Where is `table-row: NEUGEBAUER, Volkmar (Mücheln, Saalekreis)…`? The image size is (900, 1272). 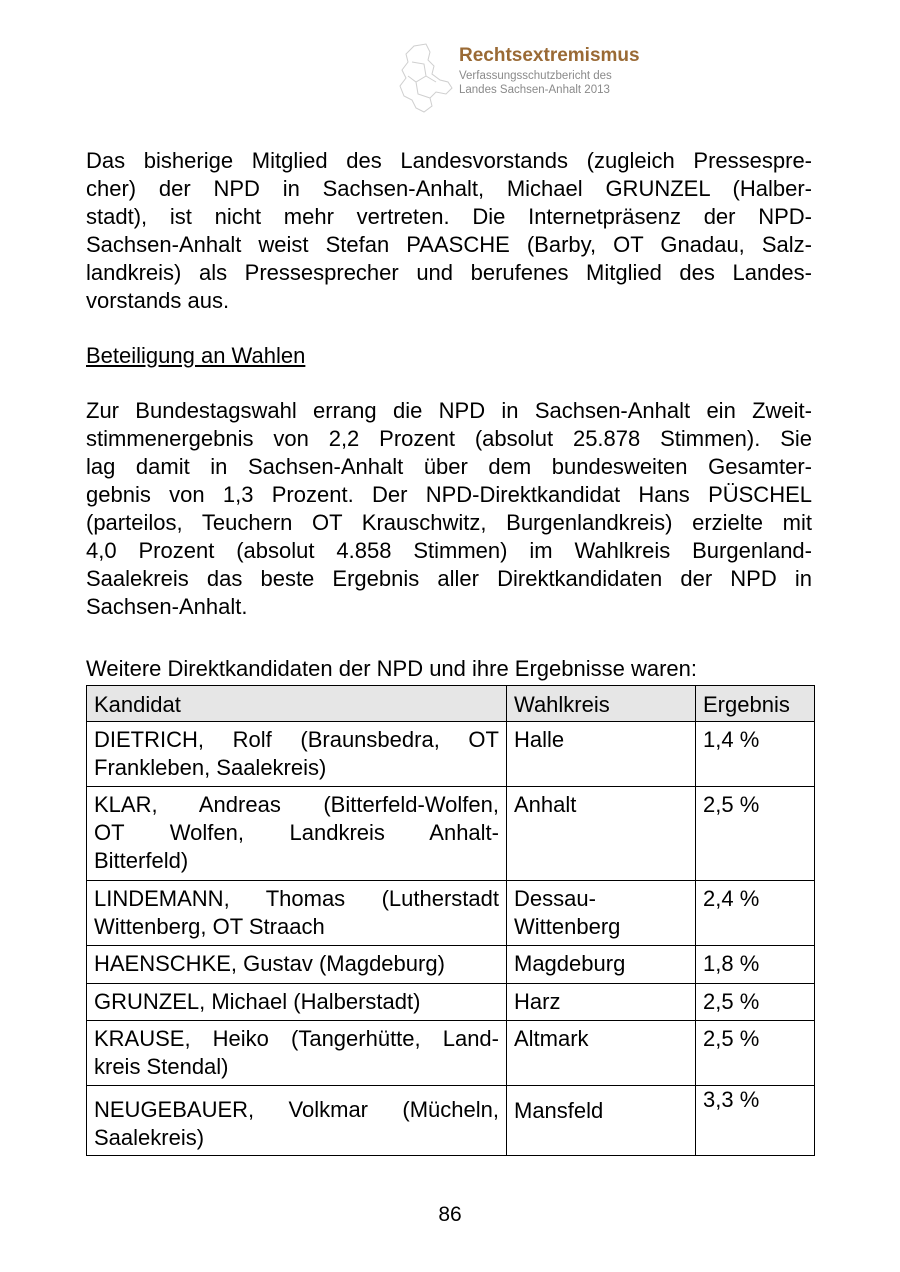 table-row: NEUGEBAUER, Volkmar (Mücheln, Saalekreis)… is located at coordinates (450, 1120).